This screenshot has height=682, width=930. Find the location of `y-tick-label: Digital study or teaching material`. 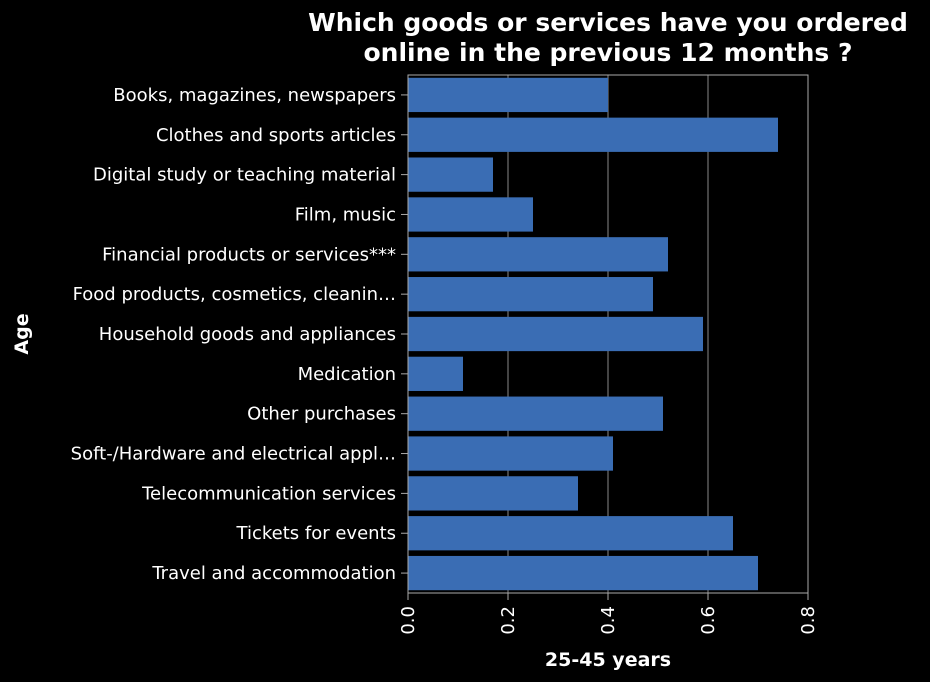

y-tick-label: Digital study or teaching material is located at coordinates (244, 175).